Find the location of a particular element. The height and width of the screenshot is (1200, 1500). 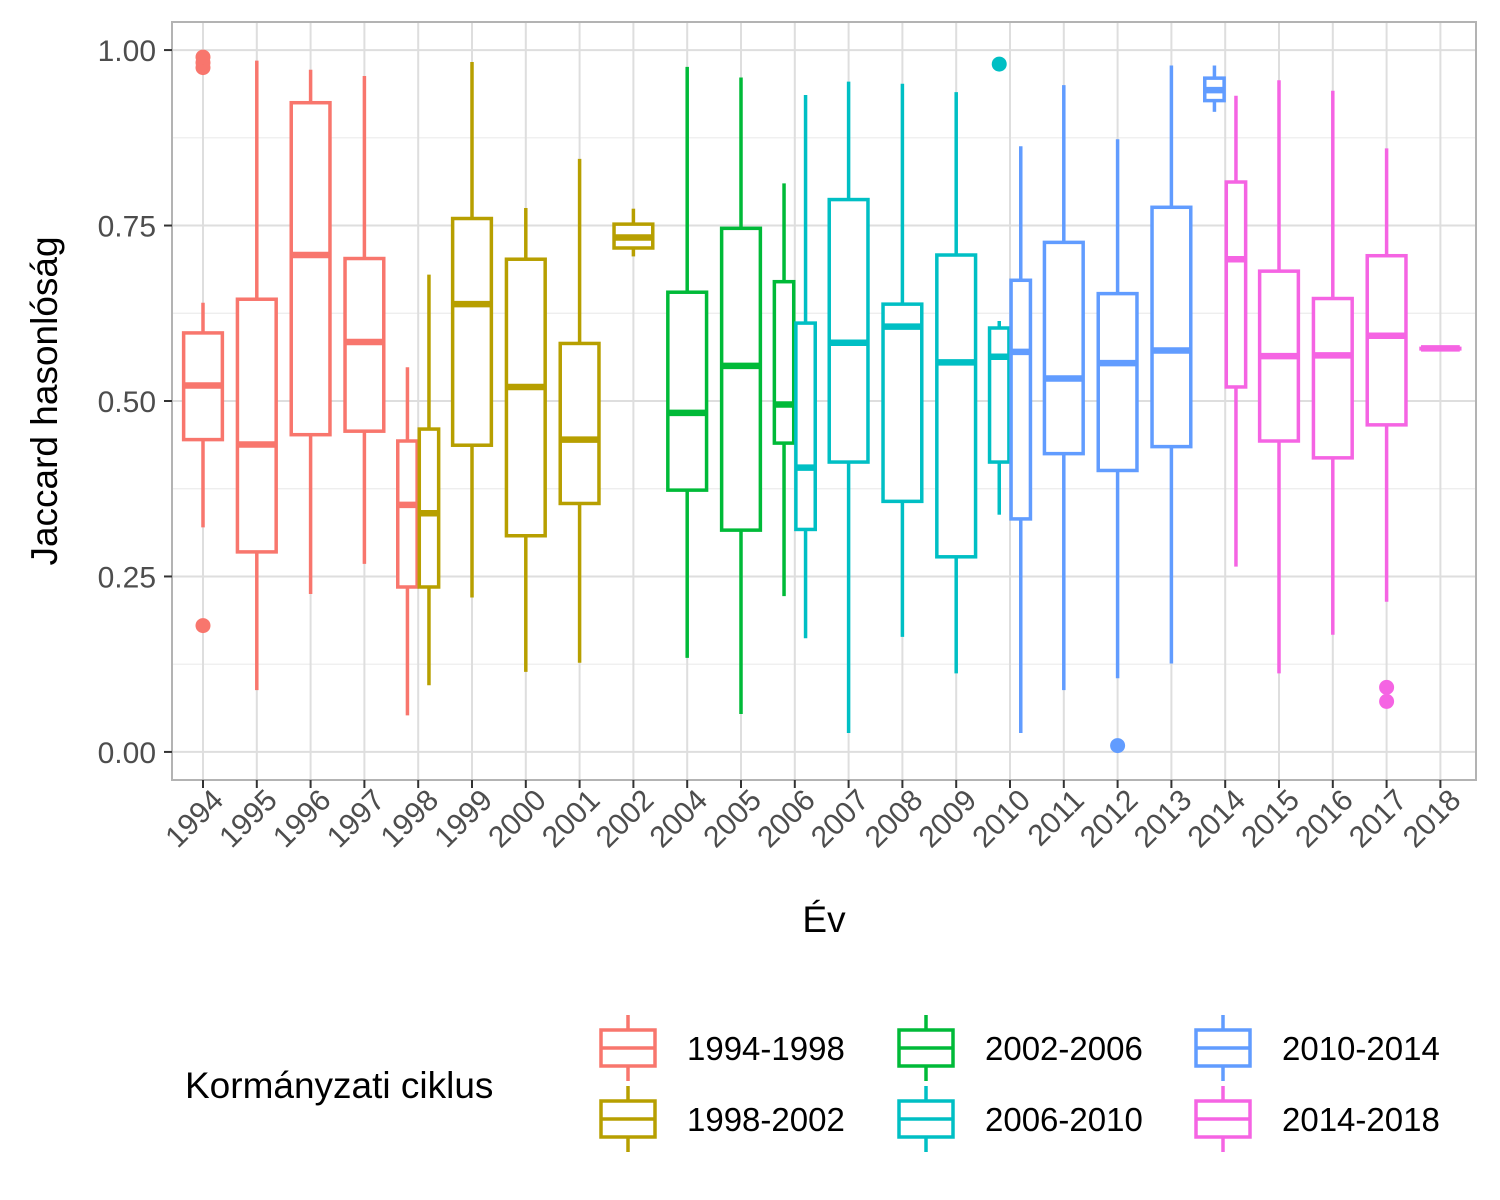

legend-label: 2002-2006 is located at coordinates (1064, 1048).